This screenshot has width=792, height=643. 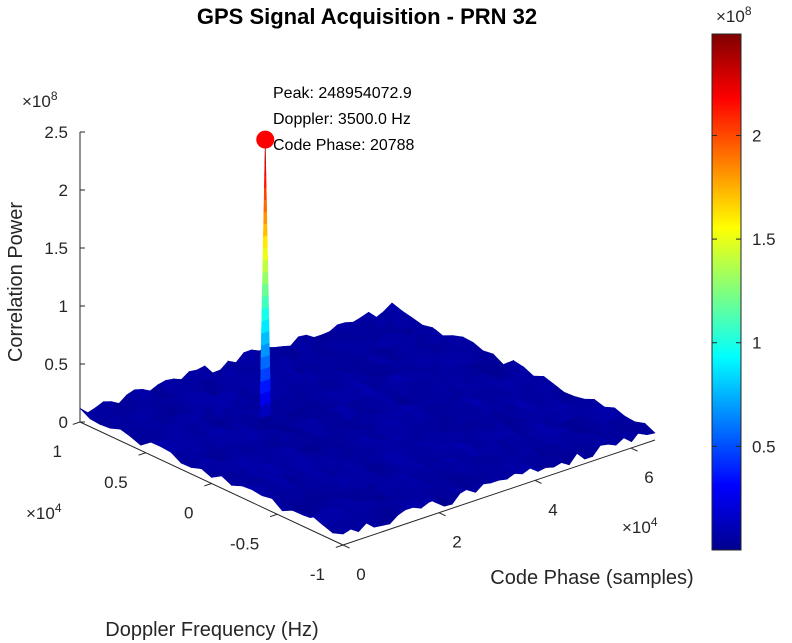 What do you see at coordinates (317, 574) in the screenshot?
I see `y-tick-label: -1` at bounding box center [317, 574].